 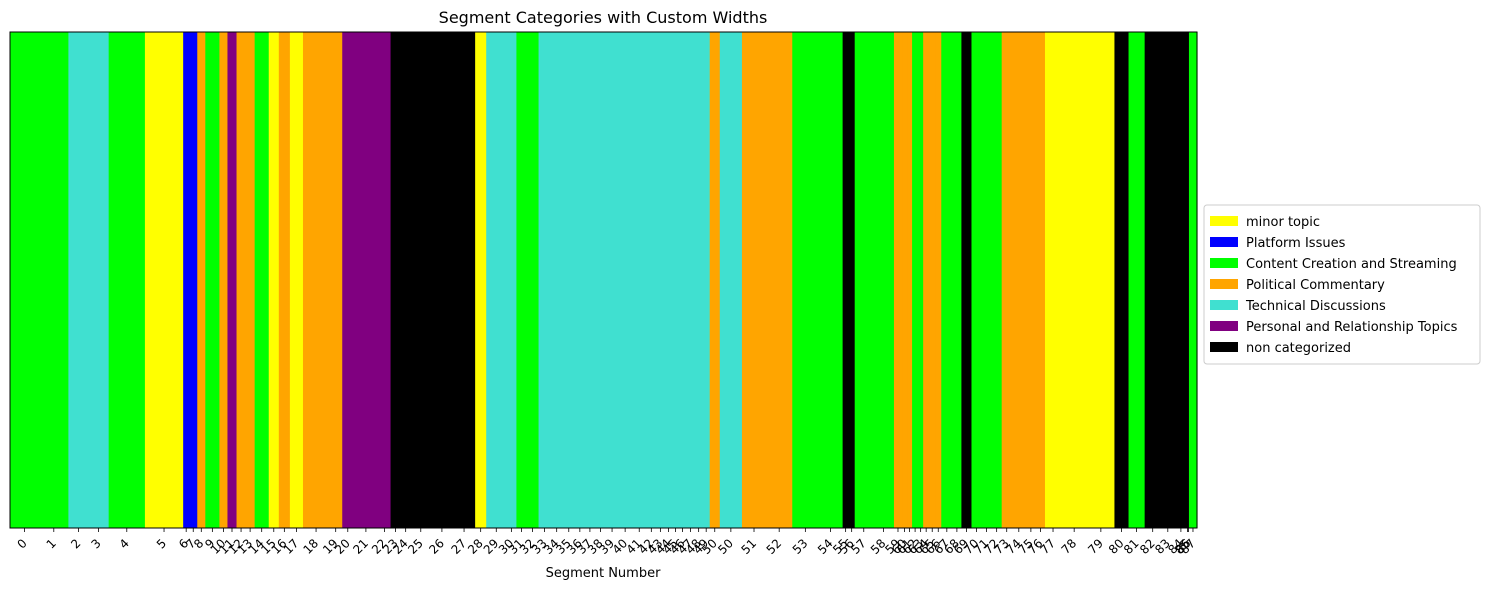 What do you see at coordinates (436, 546) in the screenshot?
I see `x-tick-label: 26` at bounding box center [436, 546].